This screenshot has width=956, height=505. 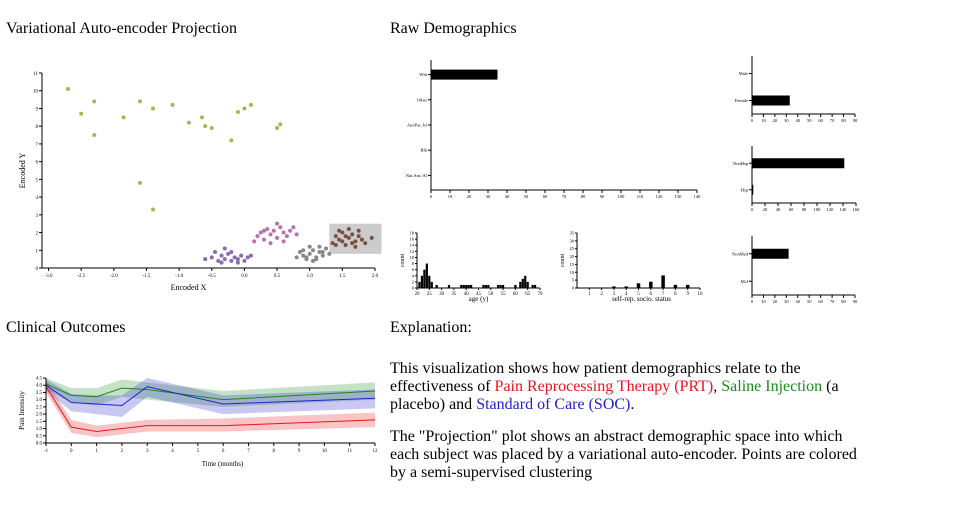 I want to click on y-tick-label: 7, so click(x=37, y=145).